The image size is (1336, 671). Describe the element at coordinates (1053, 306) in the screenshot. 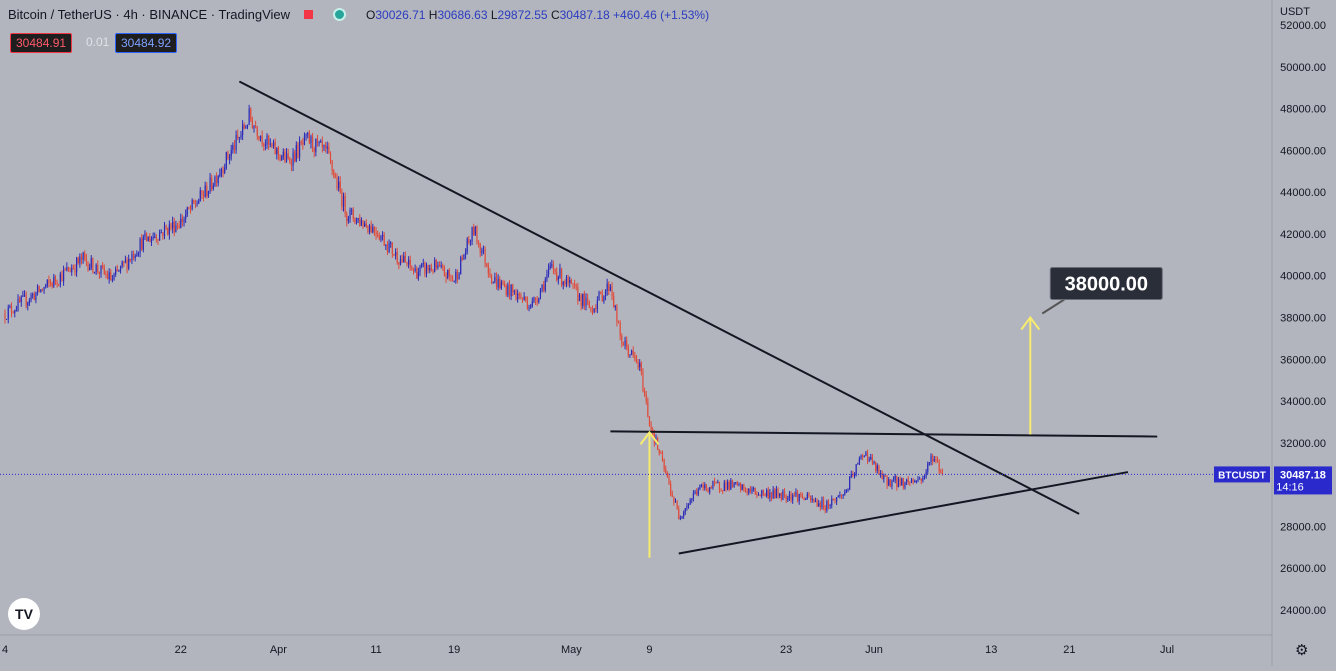

I see `target-pointer` at that location.